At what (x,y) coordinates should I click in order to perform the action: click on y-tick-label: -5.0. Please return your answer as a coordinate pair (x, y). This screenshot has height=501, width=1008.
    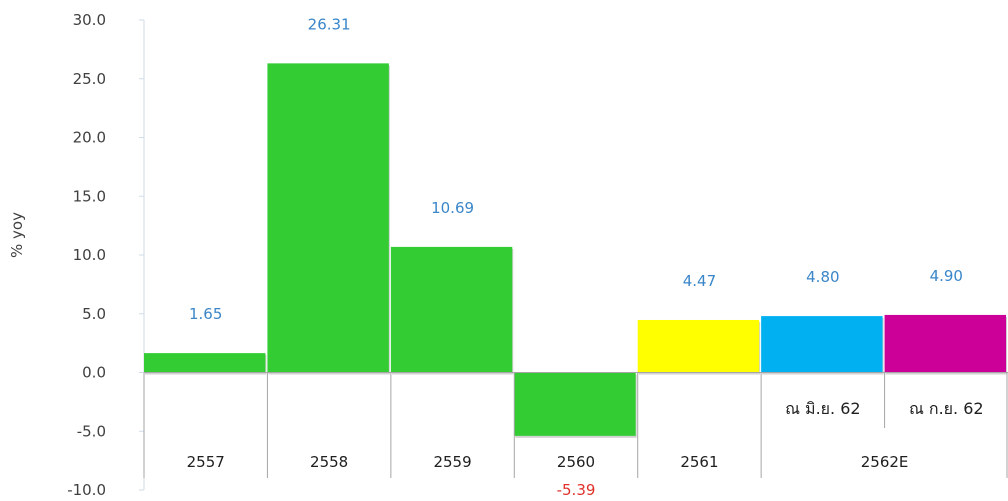
    Looking at the image, I should click on (91, 431).